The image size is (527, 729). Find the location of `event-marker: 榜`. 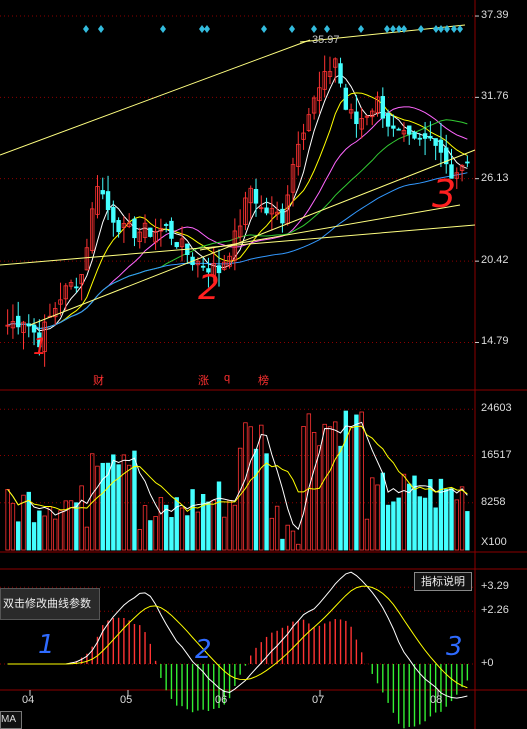

event-marker: 榜 is located at coordinates (263, 381).